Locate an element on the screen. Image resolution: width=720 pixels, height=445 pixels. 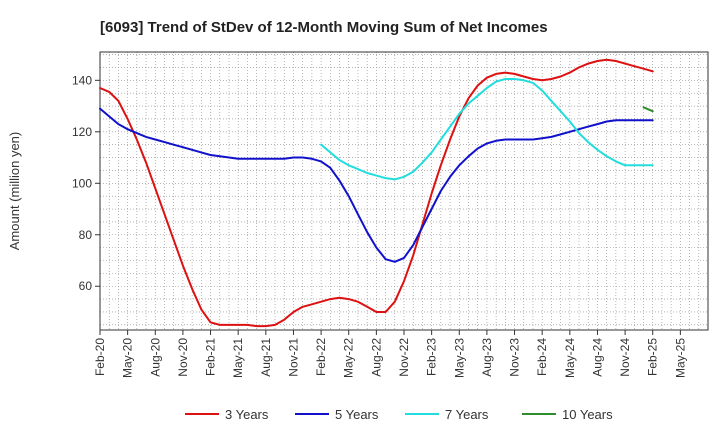
x-tick-label: May-23 is located at coordinates (459, 358).